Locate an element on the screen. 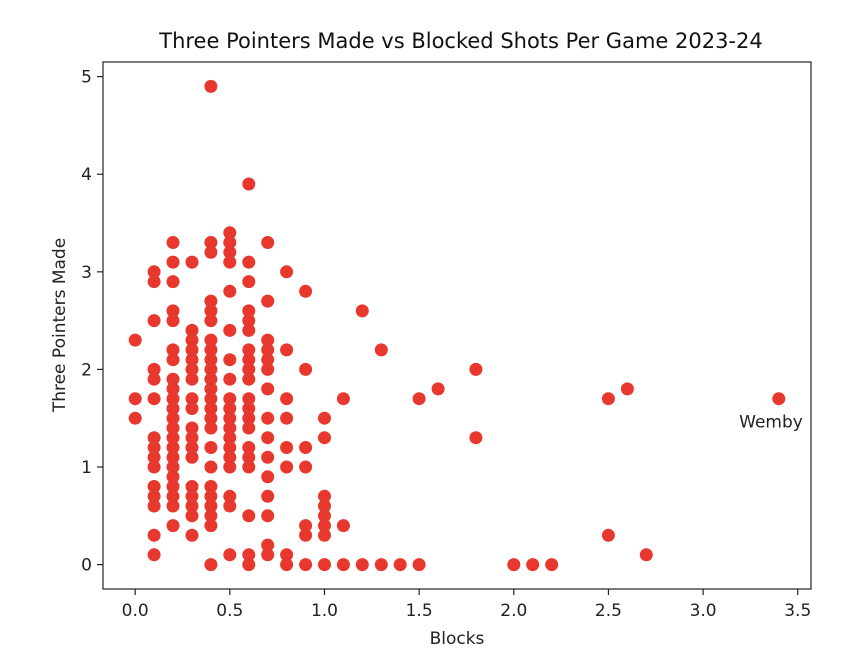 The image size is (844, 652). y-tick-label: 0 is located at coordinates (86, 566).